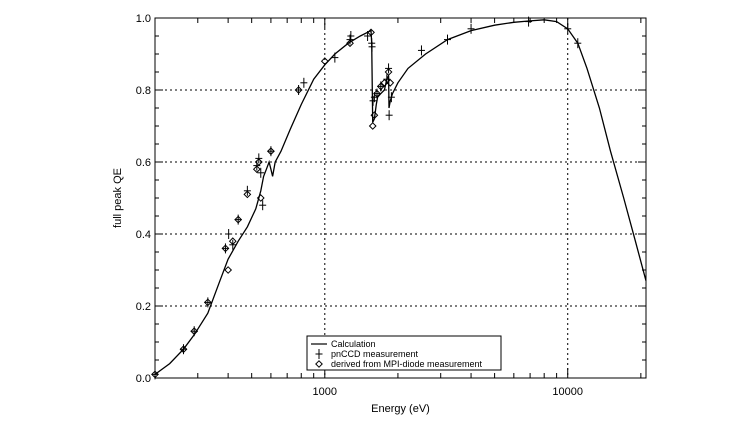 This screenshot has height=424, width=755. I want to click on y-tick-label: 1.0, so click(143, 19).